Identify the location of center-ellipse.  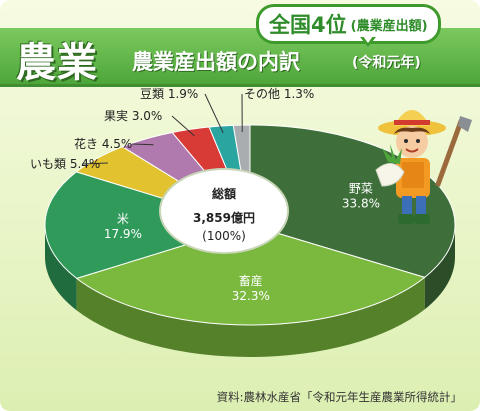
(224, 211).